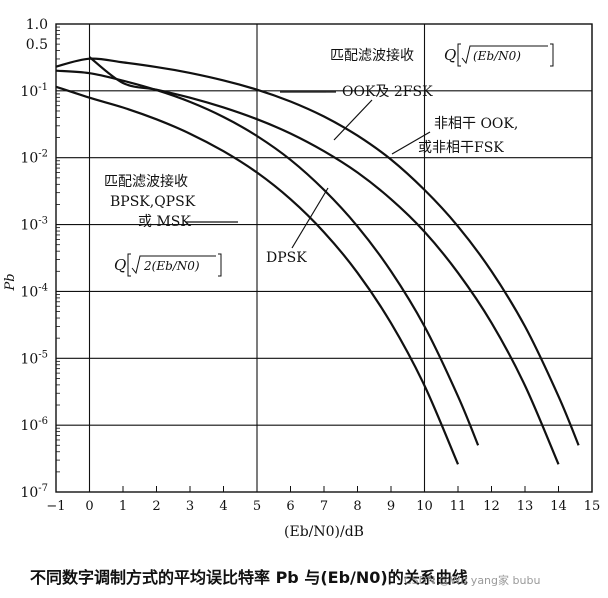  What do you see at coordinates (424, 506) in the screenshot?
I see `x-tick-label: 10` at bounding box center [424, 506].